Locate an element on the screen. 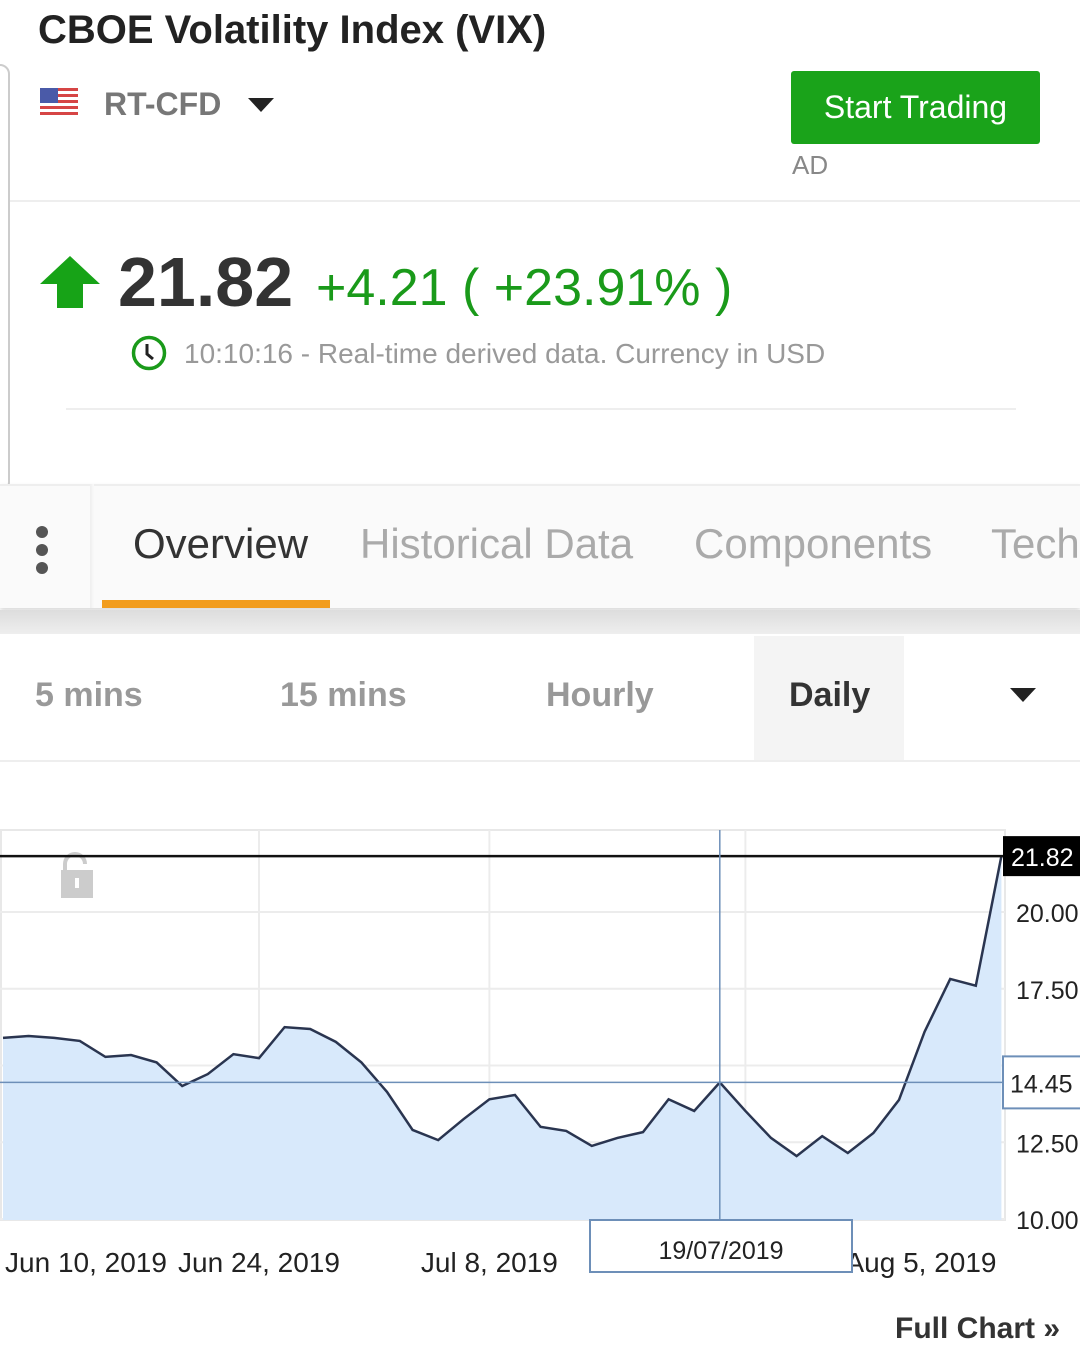  period-15-mins: 15 mins is located at coordinates (343, 695).